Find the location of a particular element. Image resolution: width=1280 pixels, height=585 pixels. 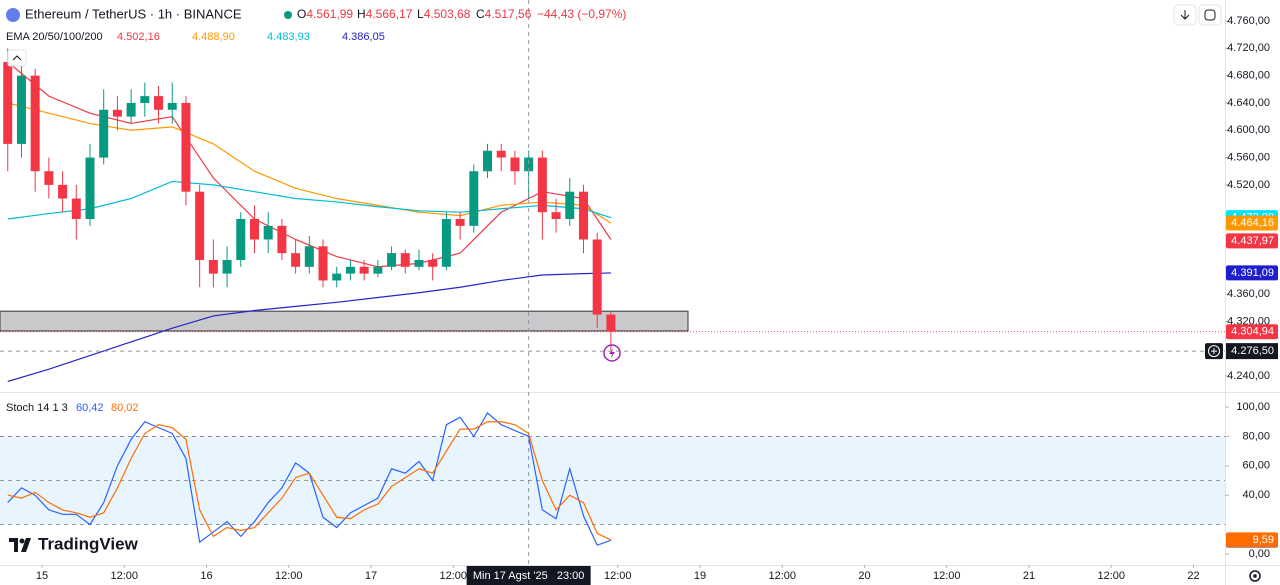

symbol-icon is located at coordinates (13, 15).